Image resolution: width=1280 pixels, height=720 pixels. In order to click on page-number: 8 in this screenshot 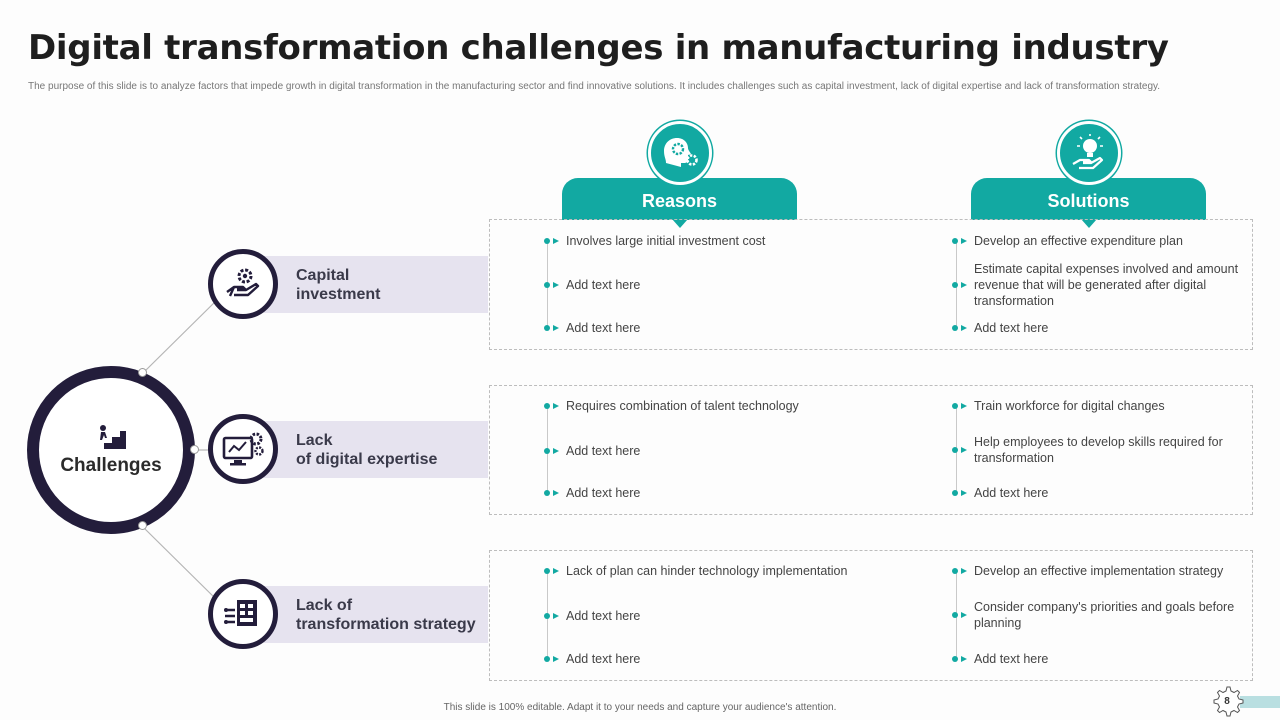, I will do `click(1227, 701)`.